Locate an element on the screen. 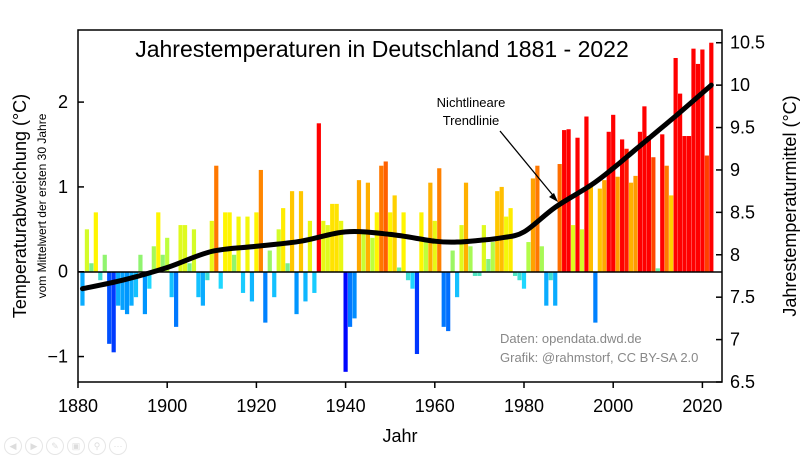 This screenshot has height=461, width=810. bar-2004 is located at coordinates (631, 227).